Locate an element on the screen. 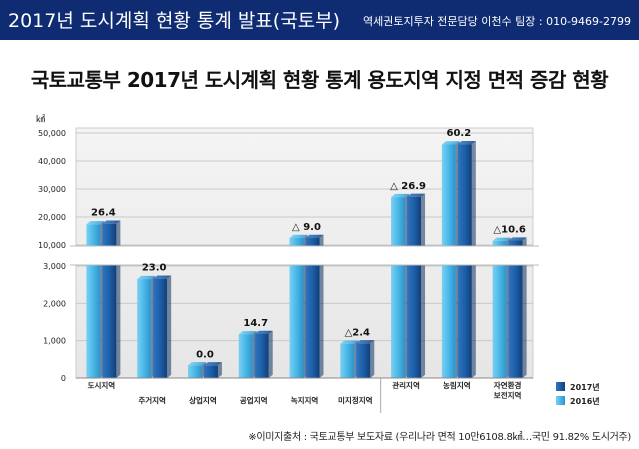  x-tick-label: 자연환경 is located at coordinates (508, 385).